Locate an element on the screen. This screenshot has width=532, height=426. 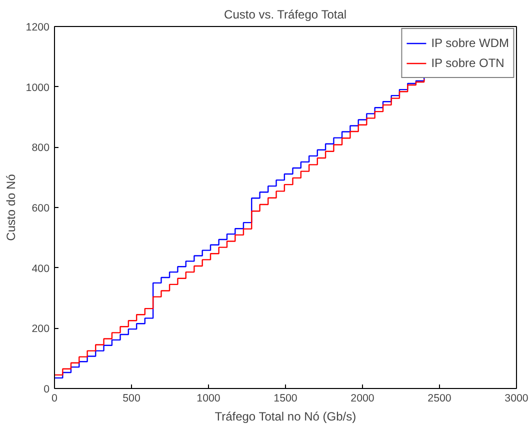
y-tick-label: 1000 is located at coordinates (38, 88).